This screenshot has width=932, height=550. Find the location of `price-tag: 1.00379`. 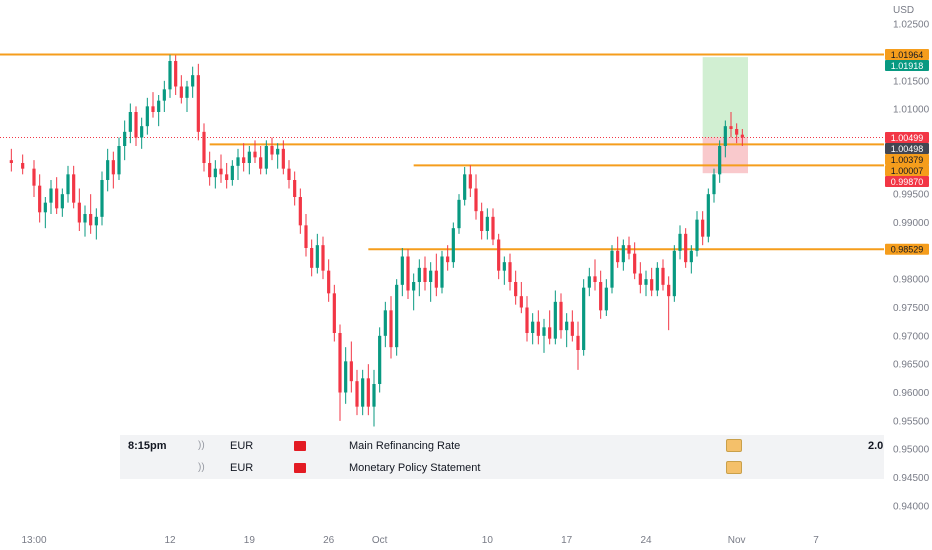

price-tag: 1.00379 is located at coordinates (907, 160).